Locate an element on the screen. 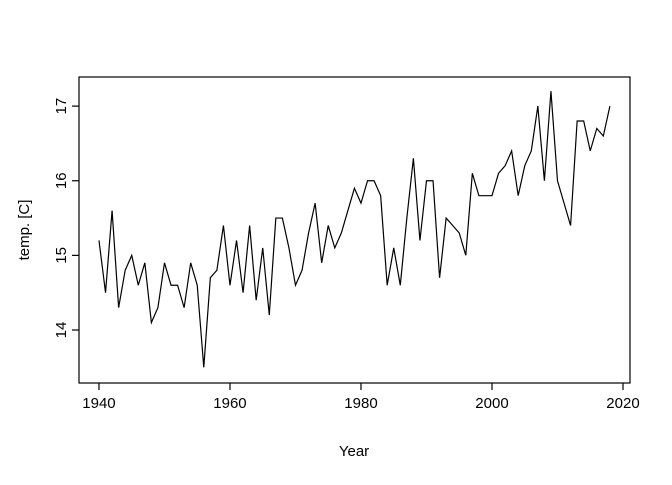  y-tick-label: 14 is located at coordinates (61, 330).